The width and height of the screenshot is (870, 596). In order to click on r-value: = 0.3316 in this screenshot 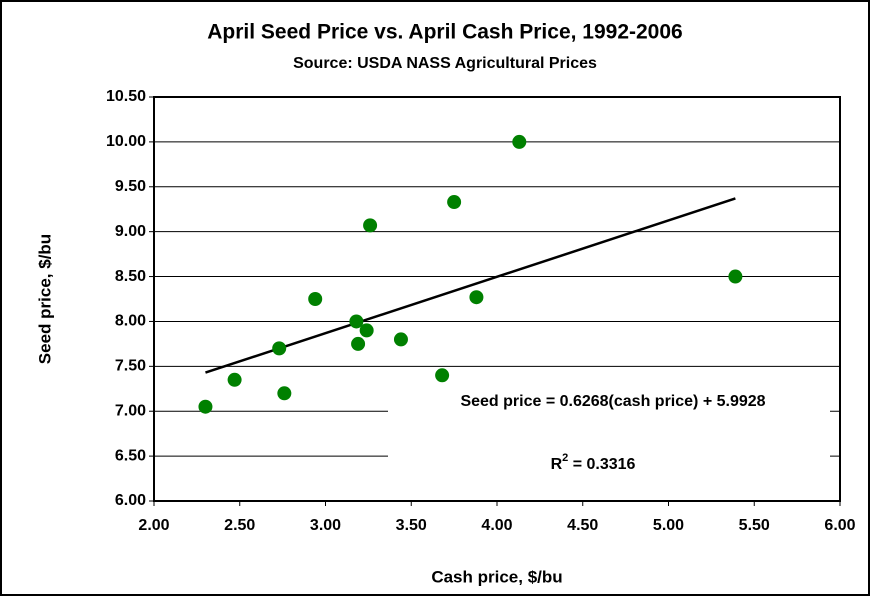, I will do `click(601, 464)`.